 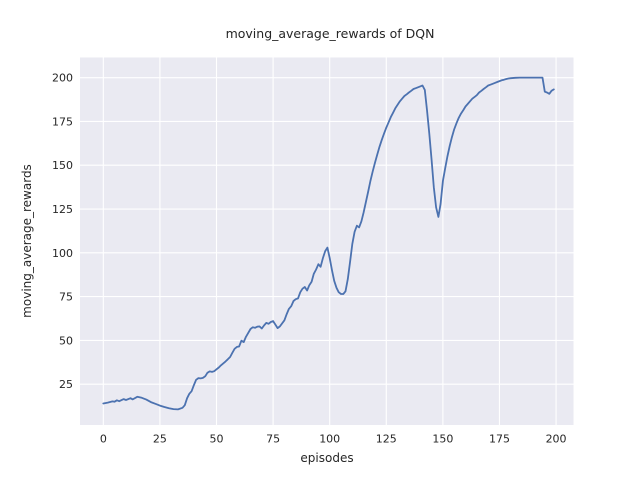 What do you see at coordinates (66, 384) in the screenshot?
I see `y-tick-label: 25` at bounding box center [66, 384].